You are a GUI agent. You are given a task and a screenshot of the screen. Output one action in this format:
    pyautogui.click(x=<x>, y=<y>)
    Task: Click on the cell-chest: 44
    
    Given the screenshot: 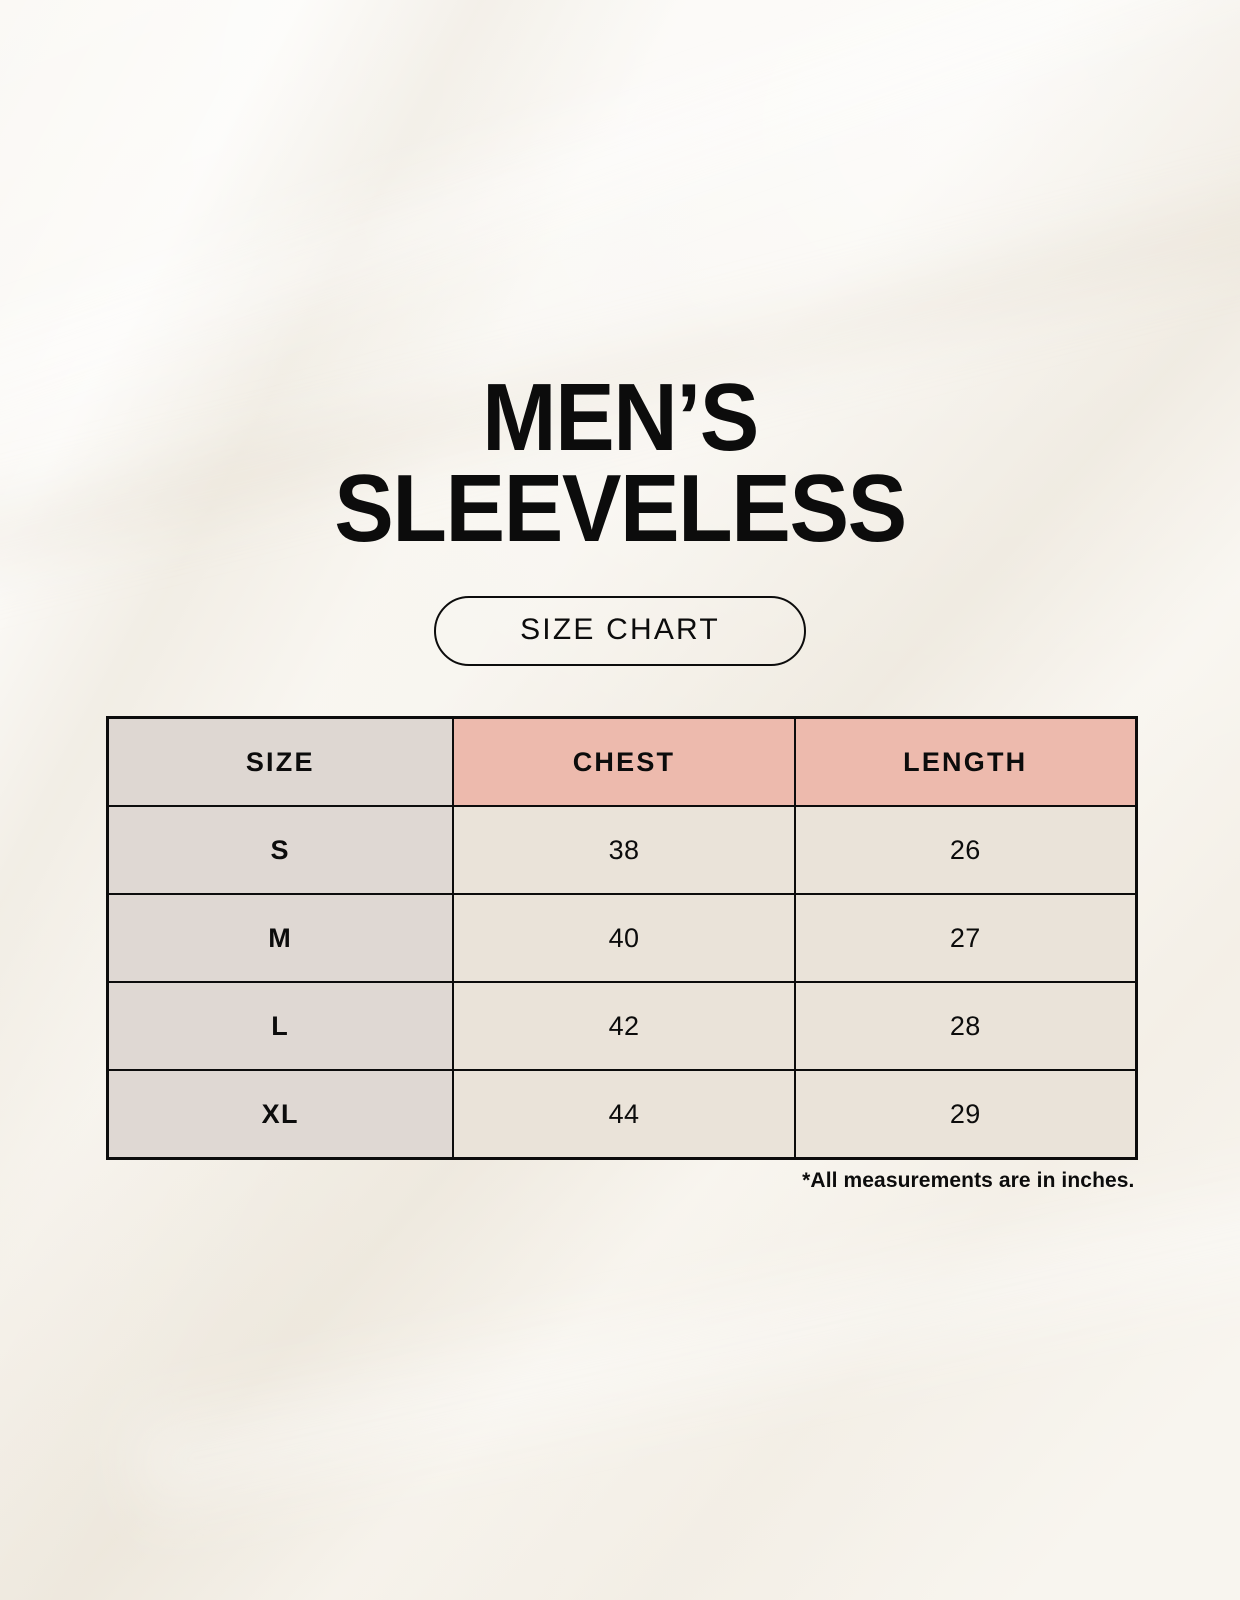 What is the action you would take?
    pyautogui.click(x=624, y=1114)
    